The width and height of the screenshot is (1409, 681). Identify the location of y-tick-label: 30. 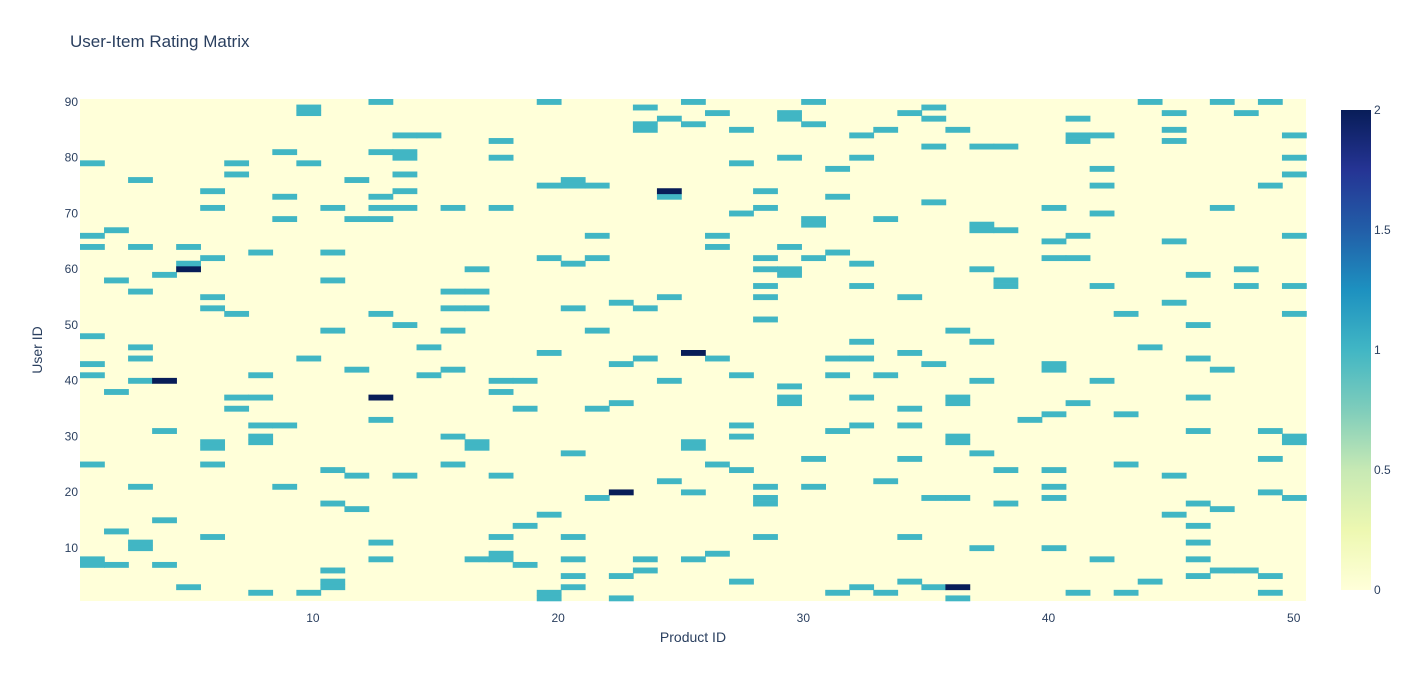
(72, 436).